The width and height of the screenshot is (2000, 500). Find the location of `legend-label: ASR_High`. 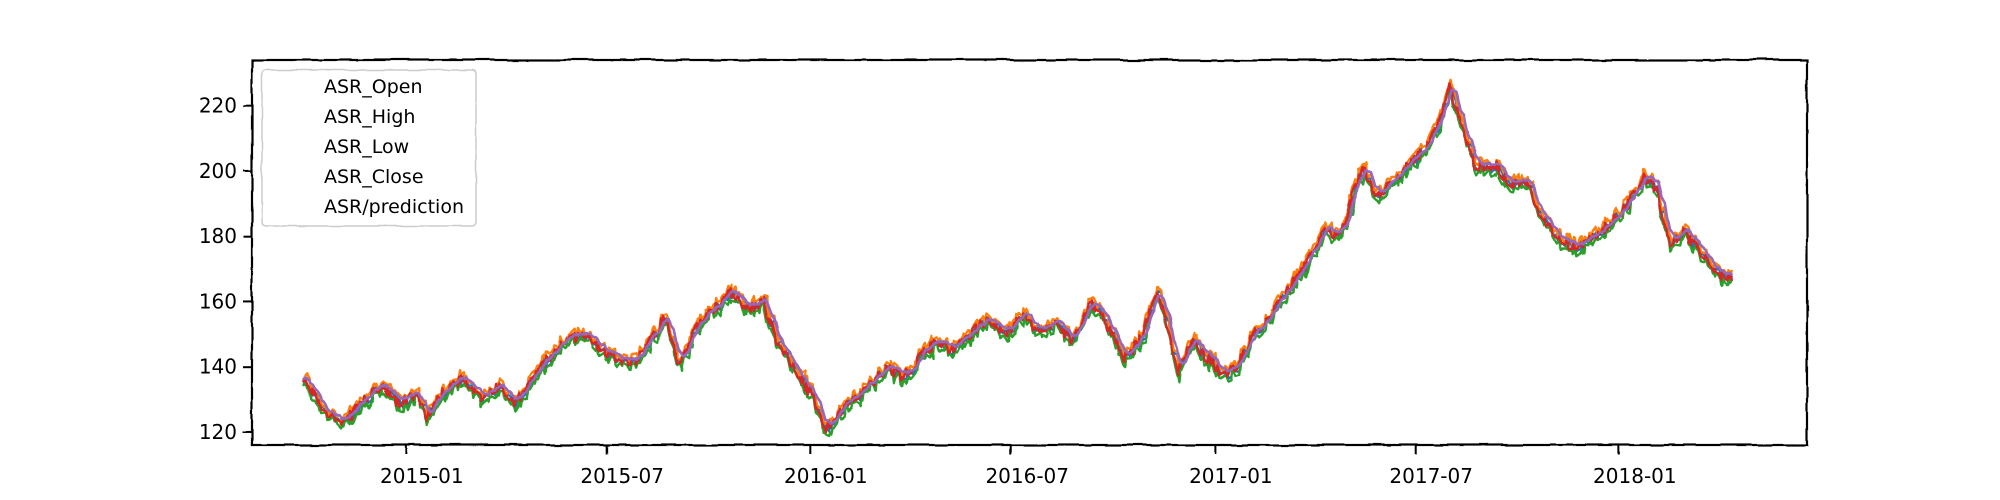

legend-label: ASR_High is located at coordinates (369, 117).